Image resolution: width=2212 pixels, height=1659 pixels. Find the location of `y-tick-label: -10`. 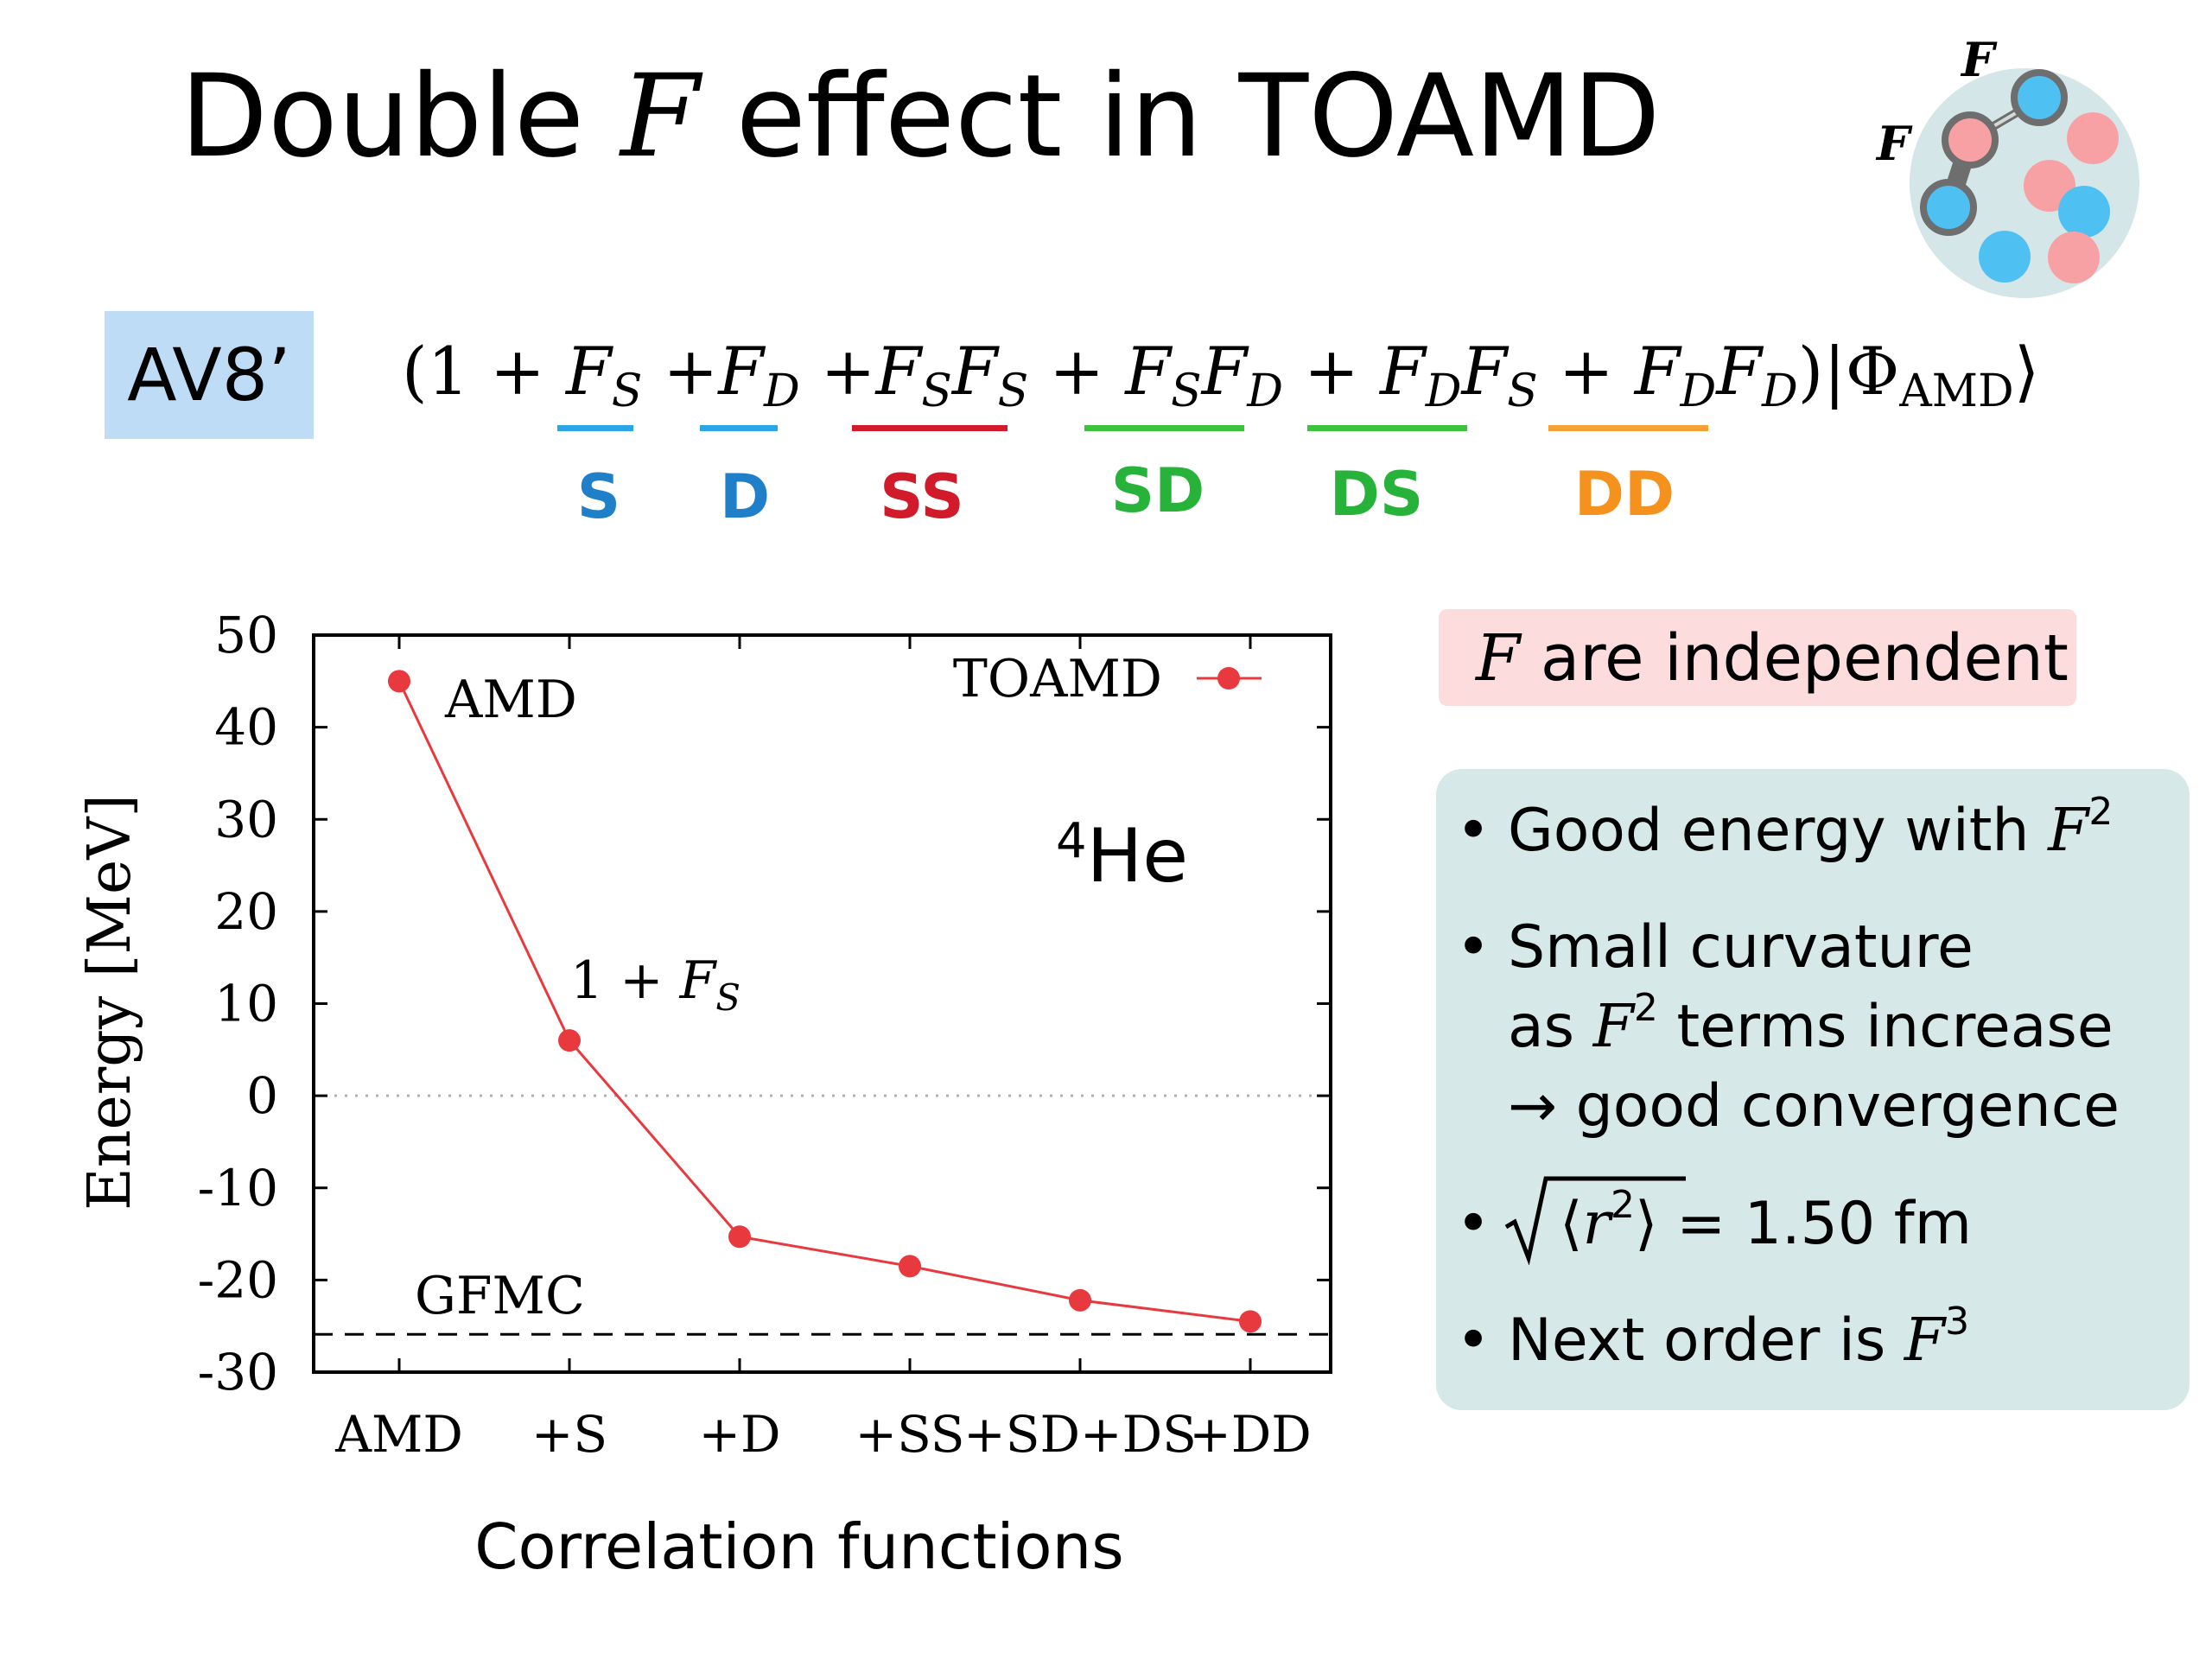

y-tick-label: -10 is located at coordinates (238, 1188).